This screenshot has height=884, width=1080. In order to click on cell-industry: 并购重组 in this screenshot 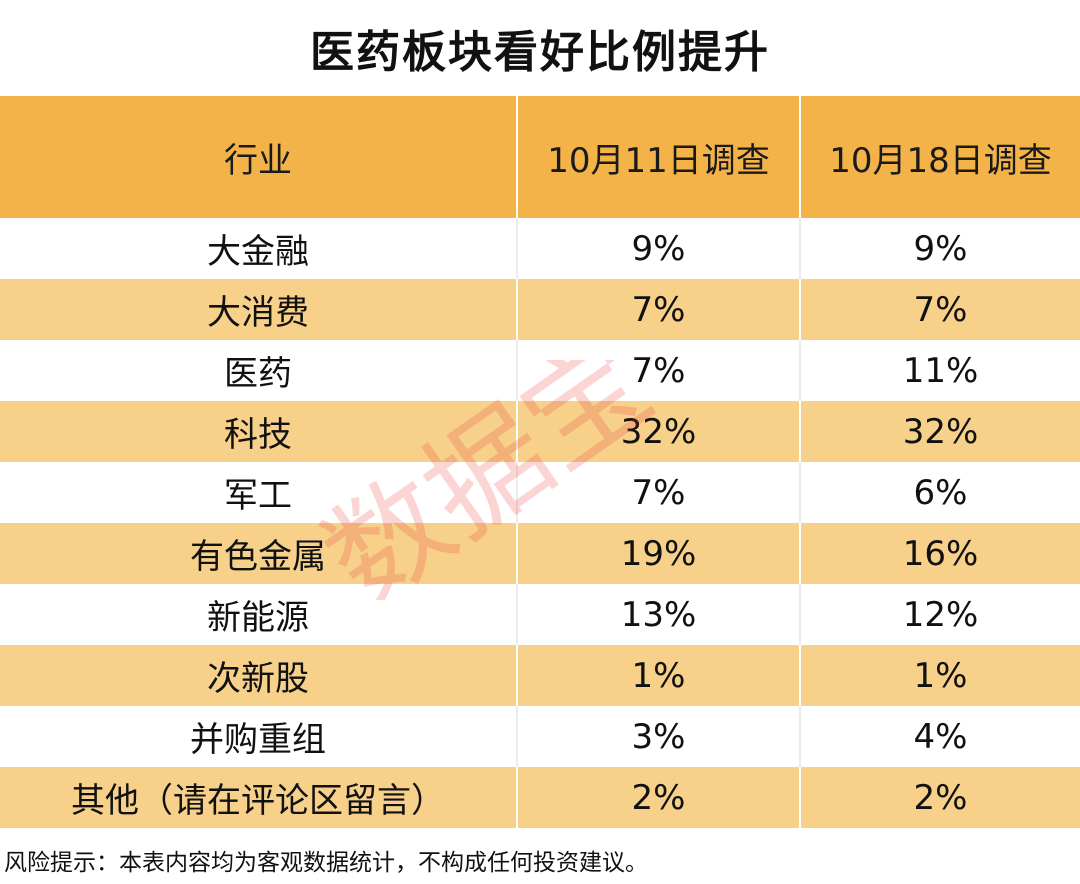, I will do `click(259, 736)`.